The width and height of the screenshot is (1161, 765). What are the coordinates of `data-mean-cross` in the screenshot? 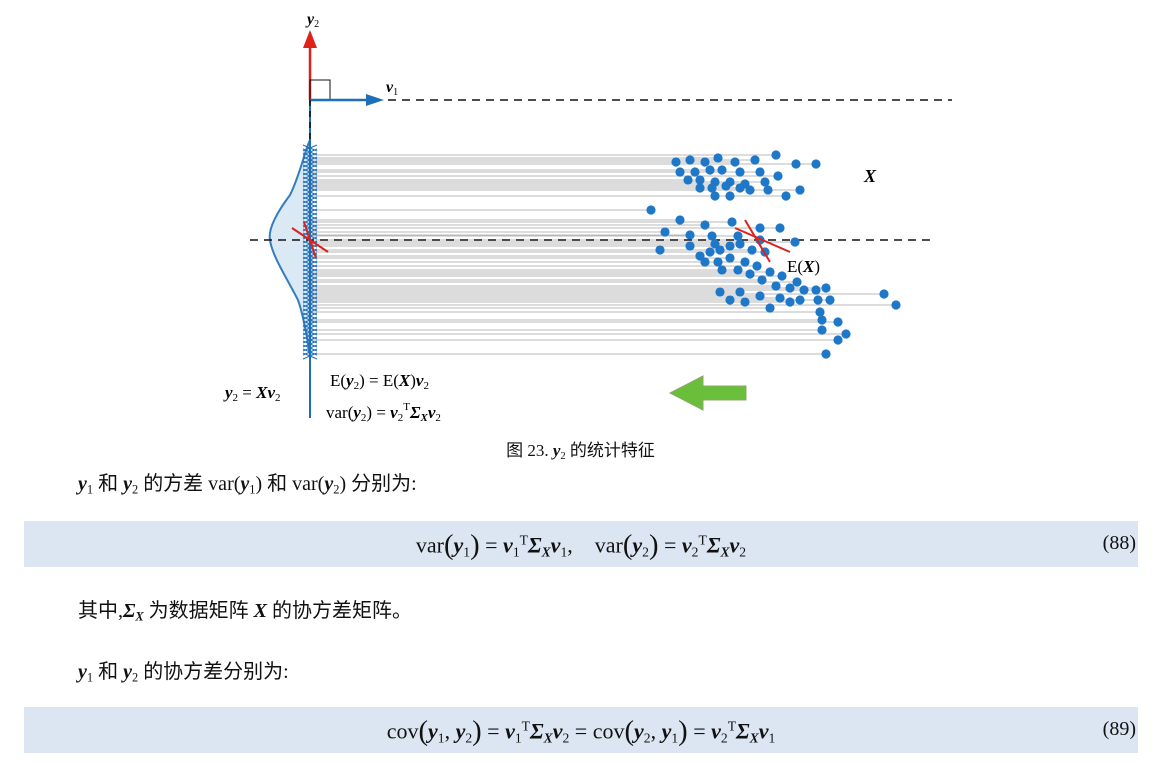 It's located at (762, 241).